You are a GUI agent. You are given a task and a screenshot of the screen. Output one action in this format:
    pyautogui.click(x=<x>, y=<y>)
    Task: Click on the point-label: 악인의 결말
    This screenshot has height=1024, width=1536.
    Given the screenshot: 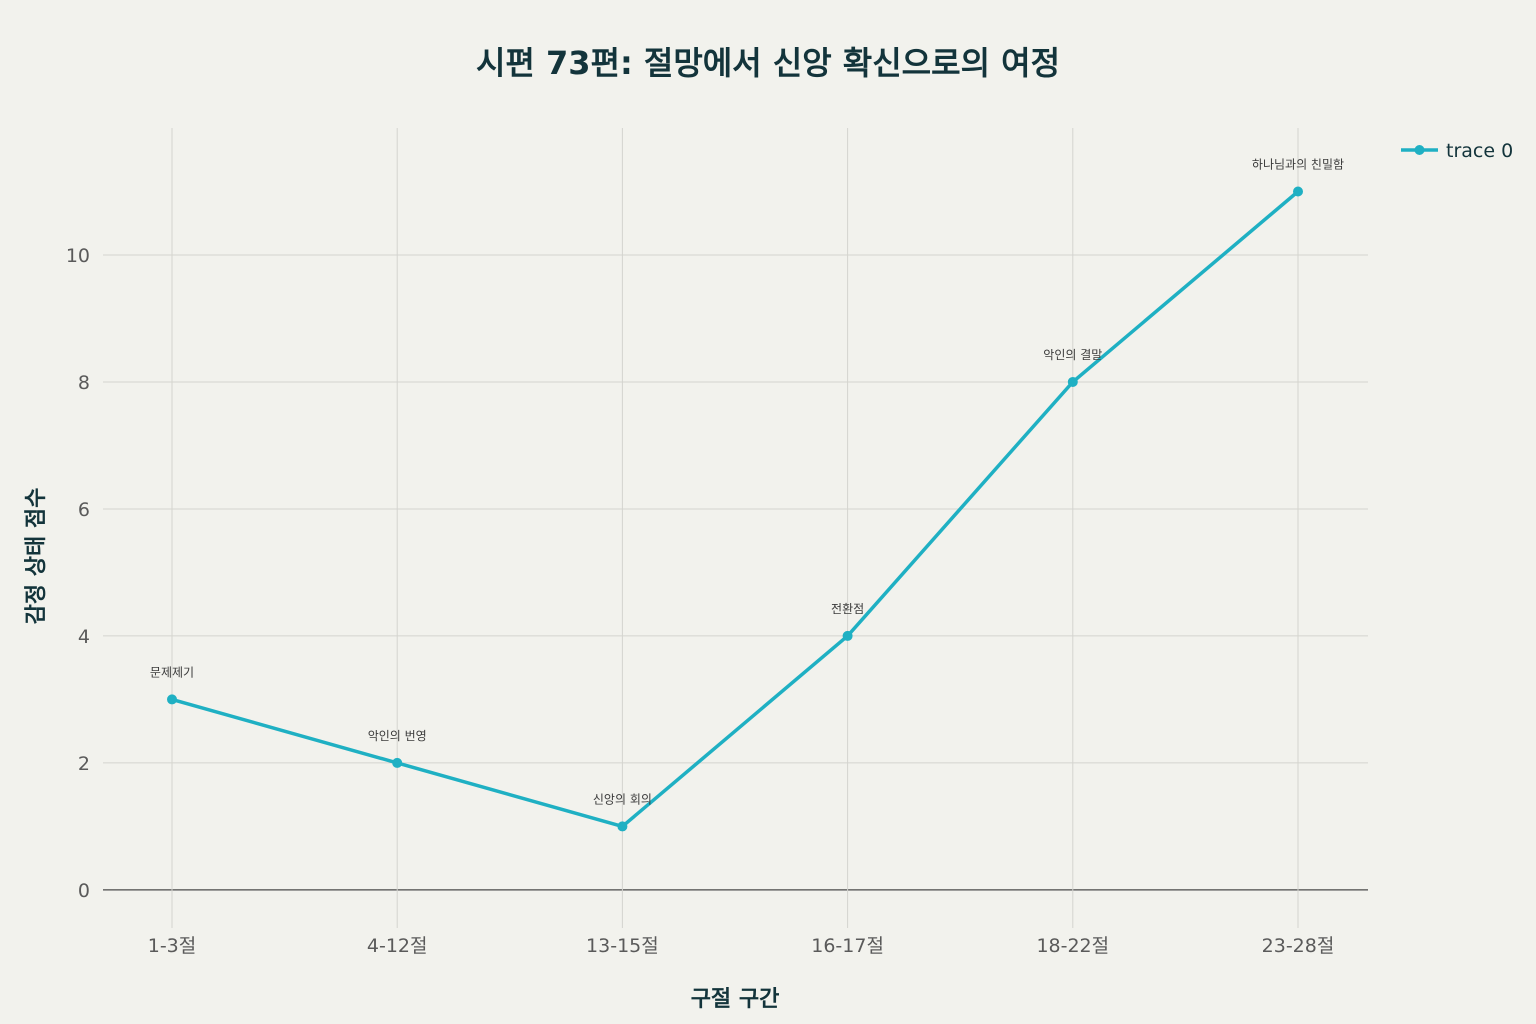 What is the action you would take?
    pyautogui.click(x=1072, y=355)
    